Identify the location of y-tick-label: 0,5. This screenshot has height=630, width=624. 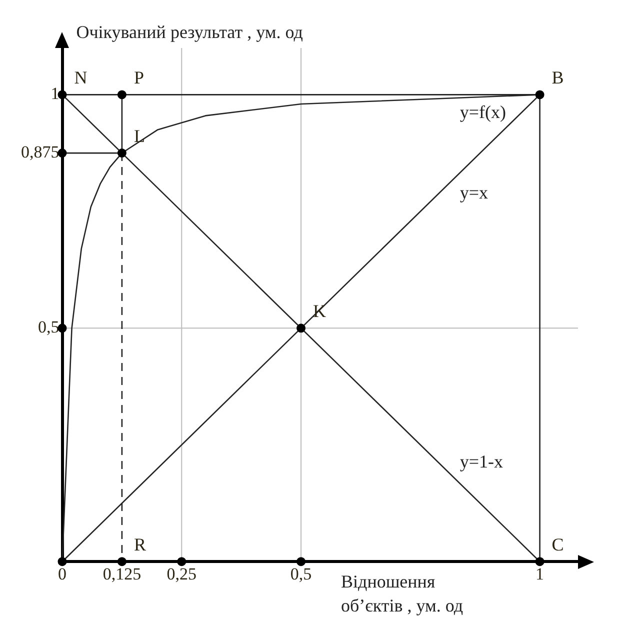
(49, 327).